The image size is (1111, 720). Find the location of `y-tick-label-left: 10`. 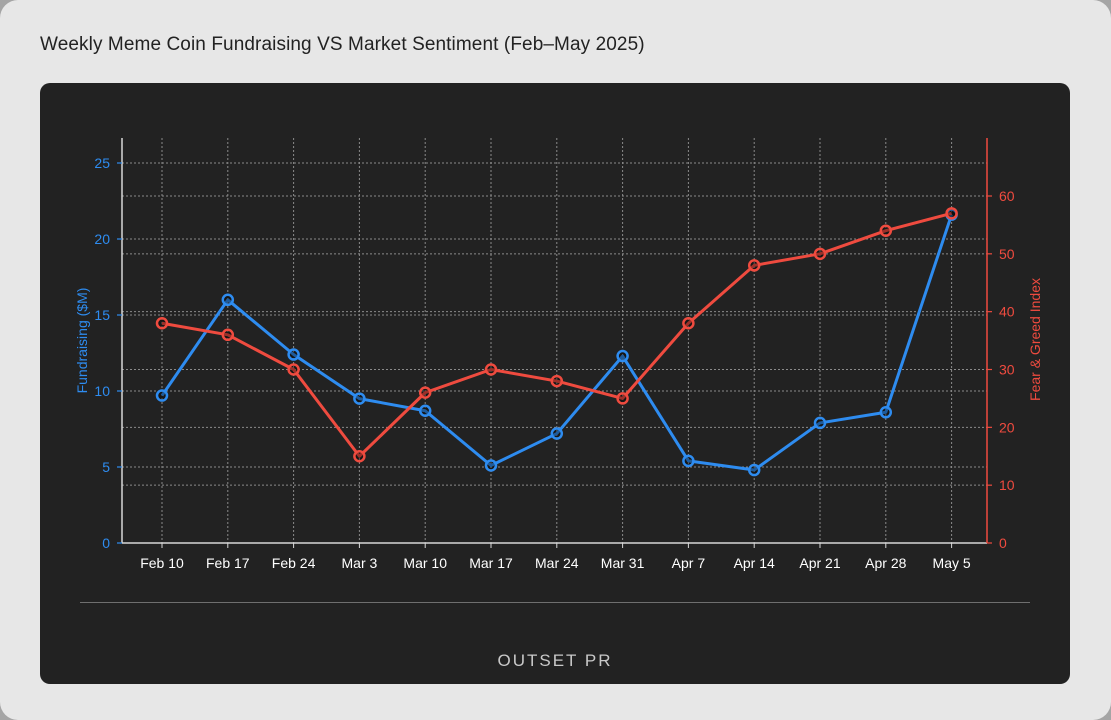

y-tick-label-left: 10 is located at coordinates (102, 391).